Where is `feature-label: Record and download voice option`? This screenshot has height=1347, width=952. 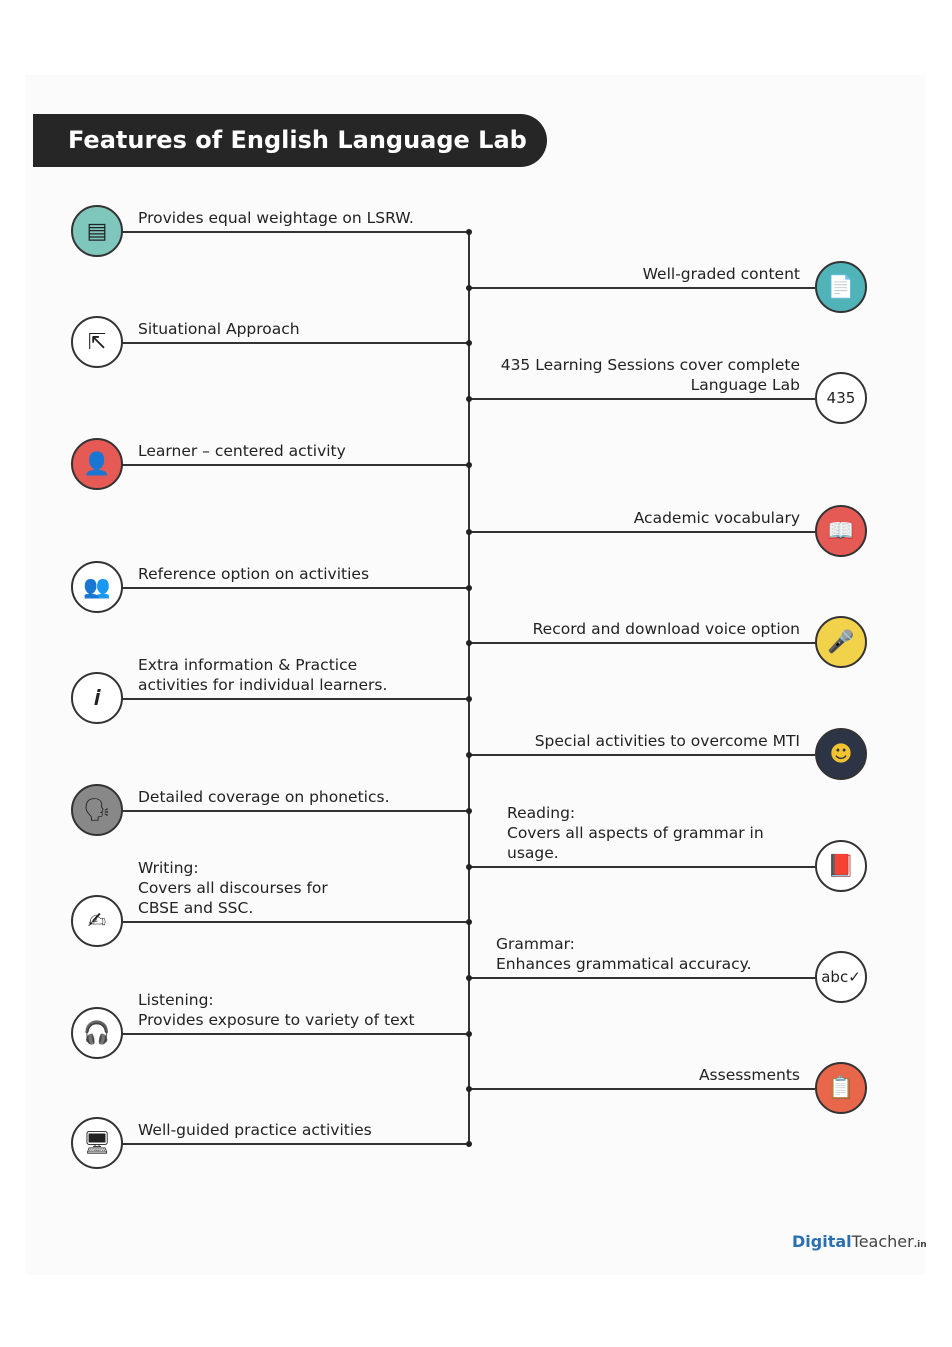
feature-label: Record and download voice option is located at coordinates (666, 629).